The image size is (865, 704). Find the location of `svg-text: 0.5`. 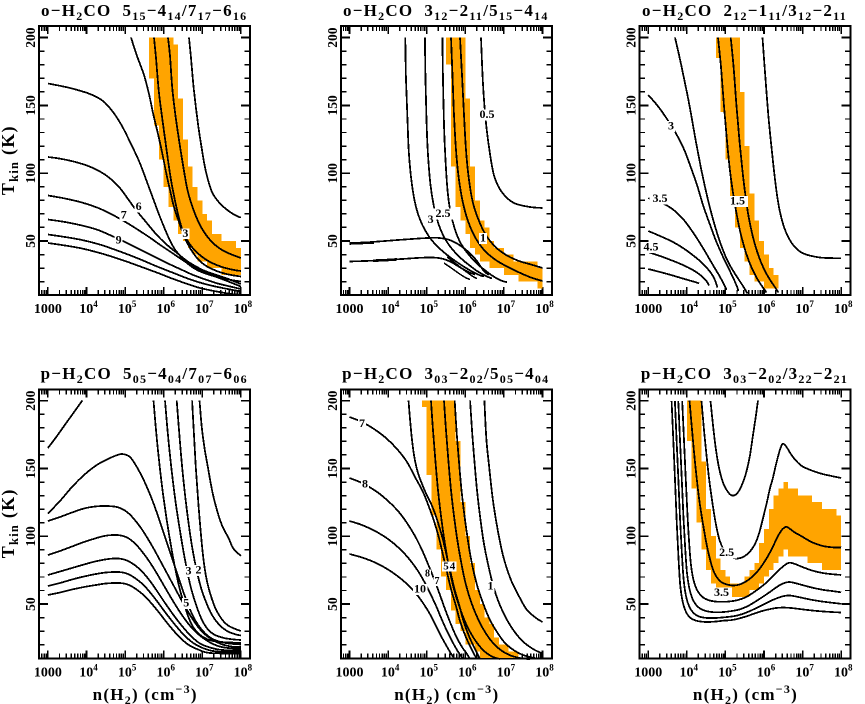

svg-text: 0.5 is located at coordinates (487, 114).